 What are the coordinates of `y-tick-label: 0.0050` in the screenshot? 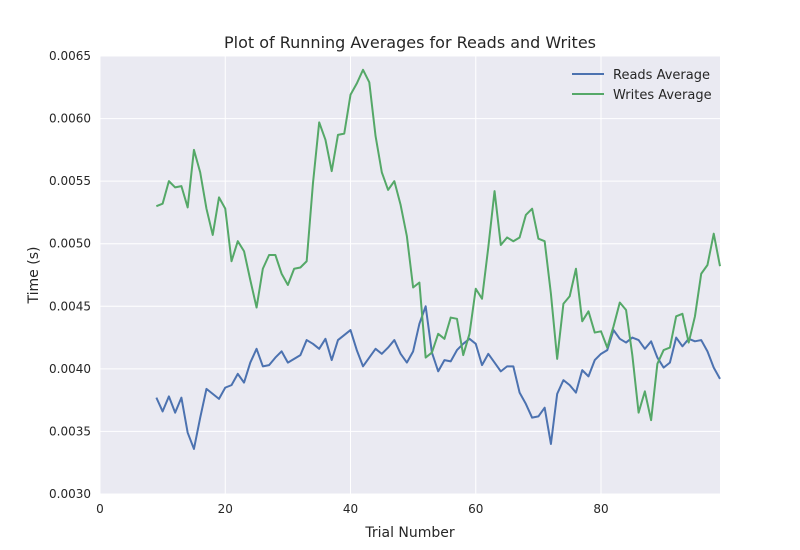 It's located at (70, 244).